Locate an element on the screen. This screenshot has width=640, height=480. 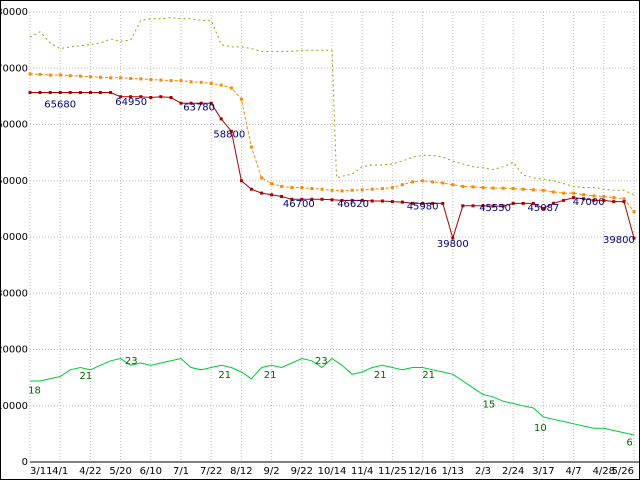
data-label-46620: 46620 is located at coordinates (353, 204).